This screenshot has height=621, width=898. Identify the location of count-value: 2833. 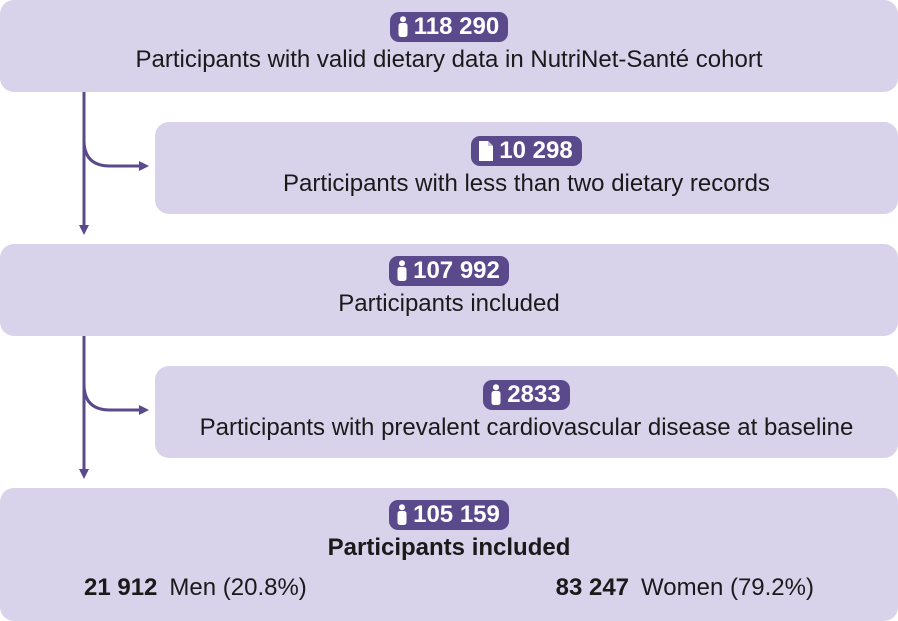
(534, 394).